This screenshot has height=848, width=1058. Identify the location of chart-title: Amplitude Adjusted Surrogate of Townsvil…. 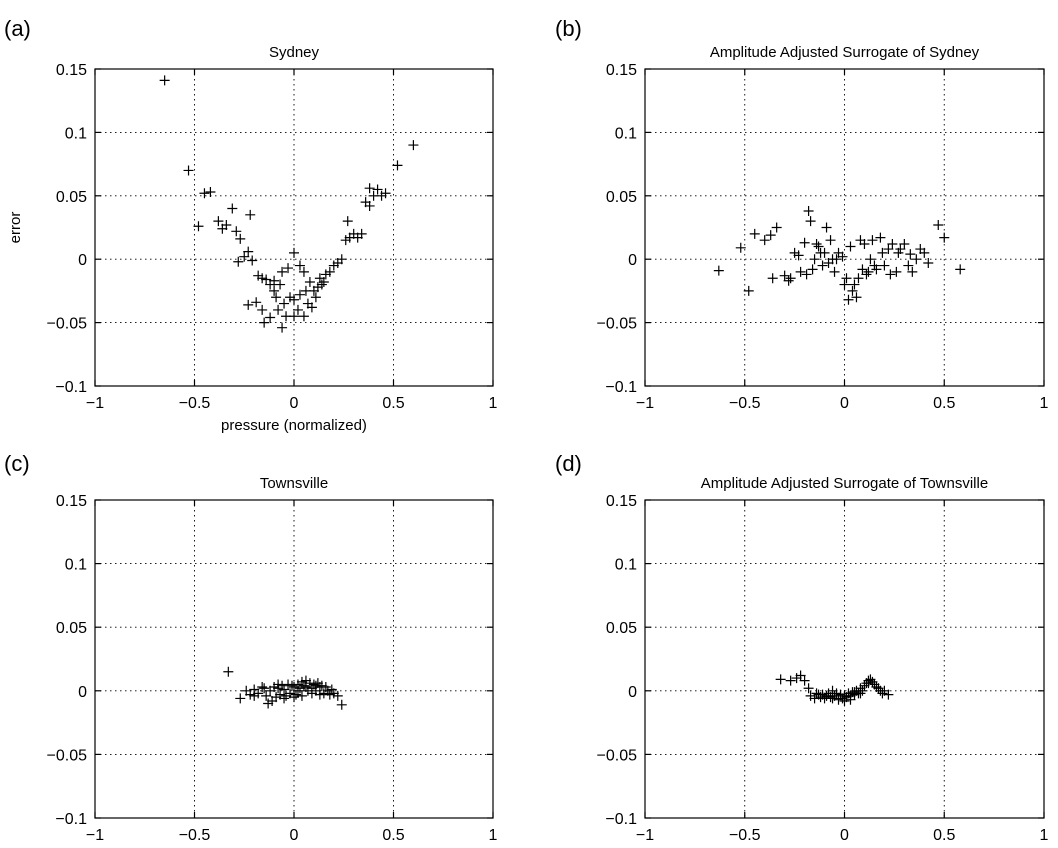
(844, 483).